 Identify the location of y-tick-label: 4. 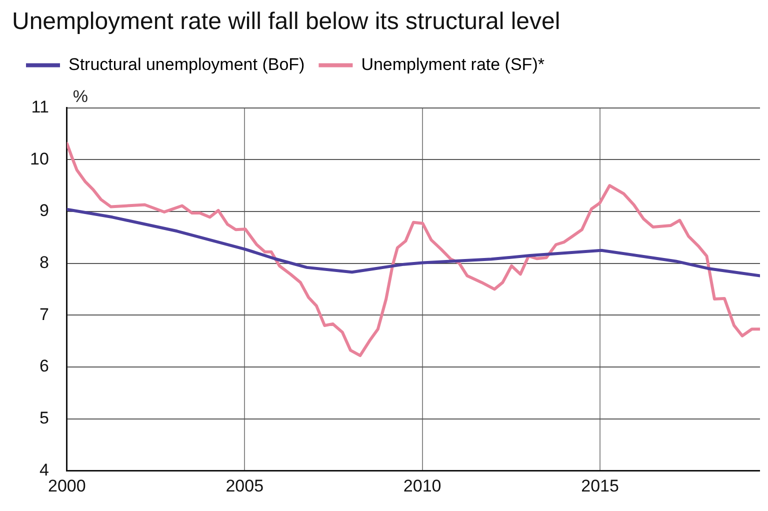
(44, 470).